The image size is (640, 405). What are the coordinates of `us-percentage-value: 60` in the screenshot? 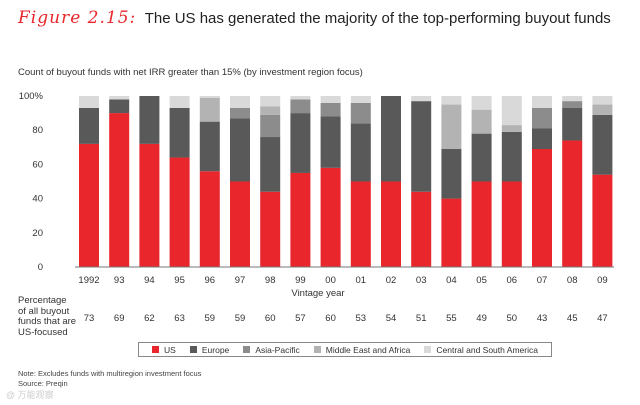 It's located at (270, 318).